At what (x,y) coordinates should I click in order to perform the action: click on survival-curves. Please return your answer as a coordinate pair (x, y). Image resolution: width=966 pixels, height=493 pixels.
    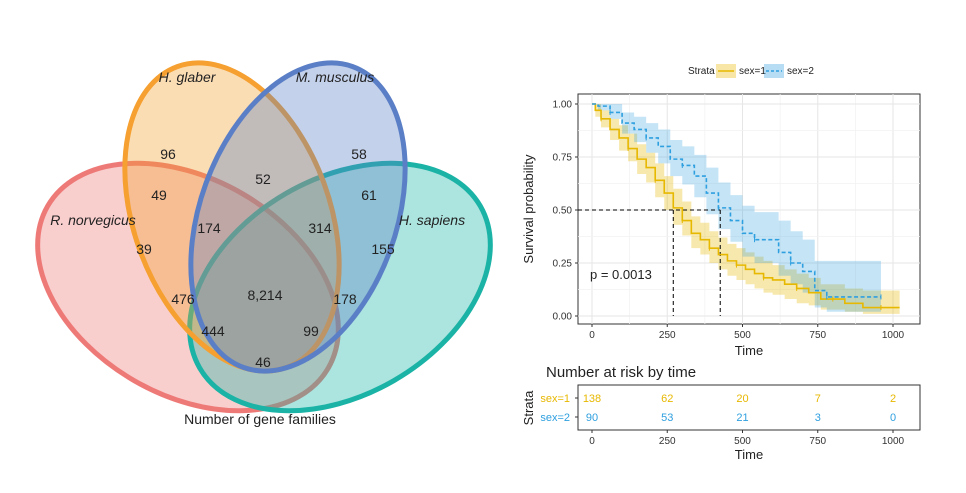
    Looking at the image, I should click on (746, 207).